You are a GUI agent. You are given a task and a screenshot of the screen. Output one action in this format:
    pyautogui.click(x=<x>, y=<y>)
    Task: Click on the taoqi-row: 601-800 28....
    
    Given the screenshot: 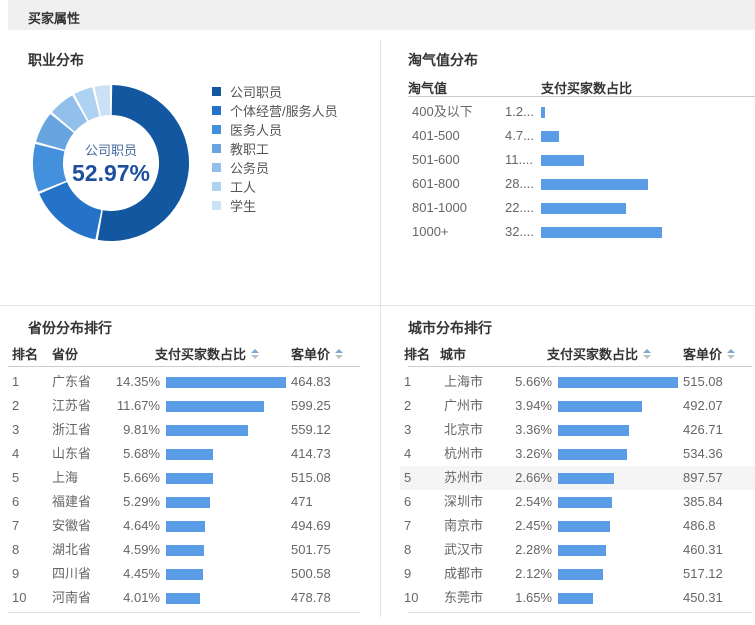 What is the action you would take?
    pyautogui.click(x=577, y=184)
    